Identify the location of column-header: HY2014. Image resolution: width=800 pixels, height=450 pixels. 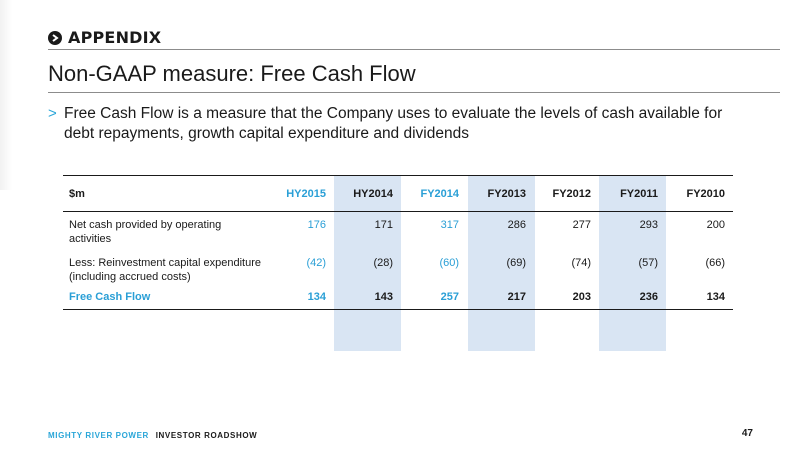
(367, 193).